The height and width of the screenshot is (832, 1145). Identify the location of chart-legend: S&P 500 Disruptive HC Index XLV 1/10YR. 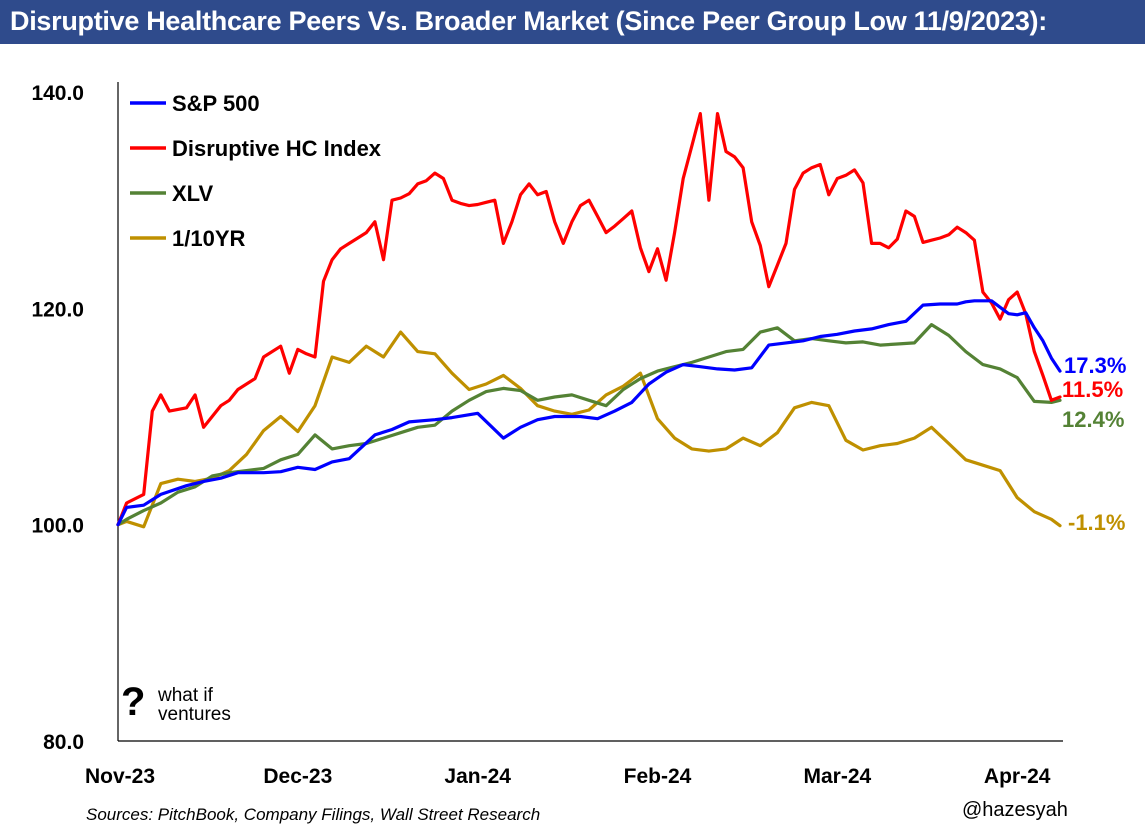
(256, 171).